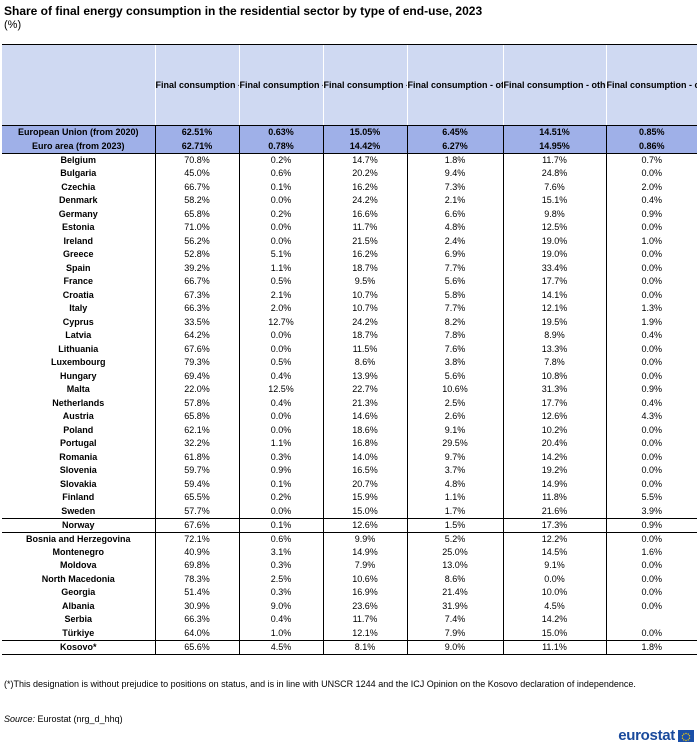  What do you see at coordinates (78, 470) in the screenshot?
I see `row-label: Slovenia` at bounding box center [78, 470].